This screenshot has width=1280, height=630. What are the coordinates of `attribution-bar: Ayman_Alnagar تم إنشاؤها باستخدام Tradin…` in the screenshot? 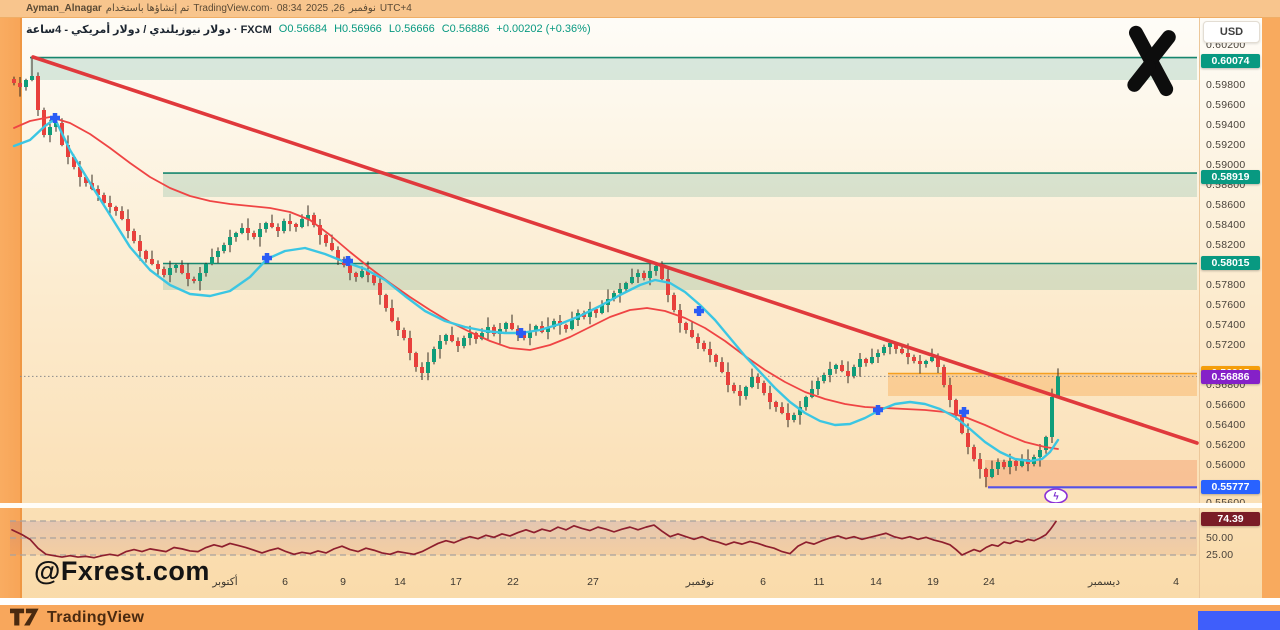 It's located at (640, 9).